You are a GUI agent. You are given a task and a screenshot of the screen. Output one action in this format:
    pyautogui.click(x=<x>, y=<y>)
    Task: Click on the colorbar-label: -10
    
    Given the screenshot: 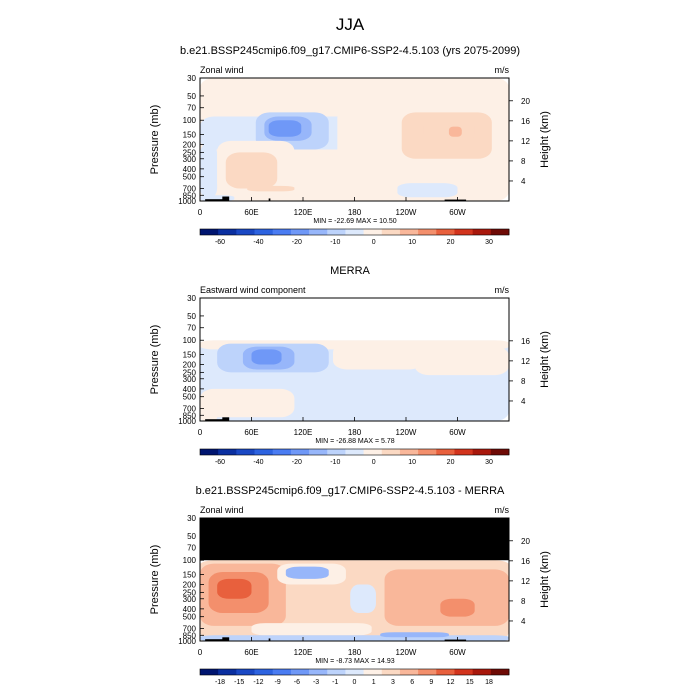 What is the action you would take?
    pyautogui.click(x=335, y=462)
    